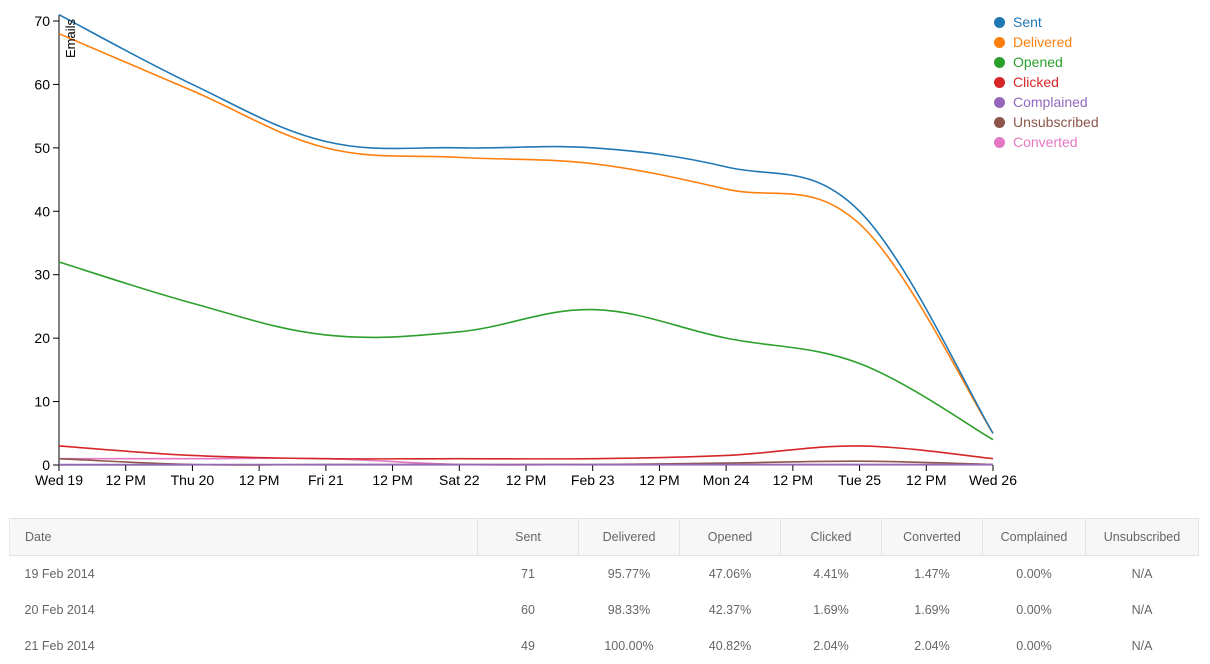 This screenshot has height=664, width=1210. Describe the element at coordinates (46, 465) in the screenshot. I see `svg-text: 0` at that location.